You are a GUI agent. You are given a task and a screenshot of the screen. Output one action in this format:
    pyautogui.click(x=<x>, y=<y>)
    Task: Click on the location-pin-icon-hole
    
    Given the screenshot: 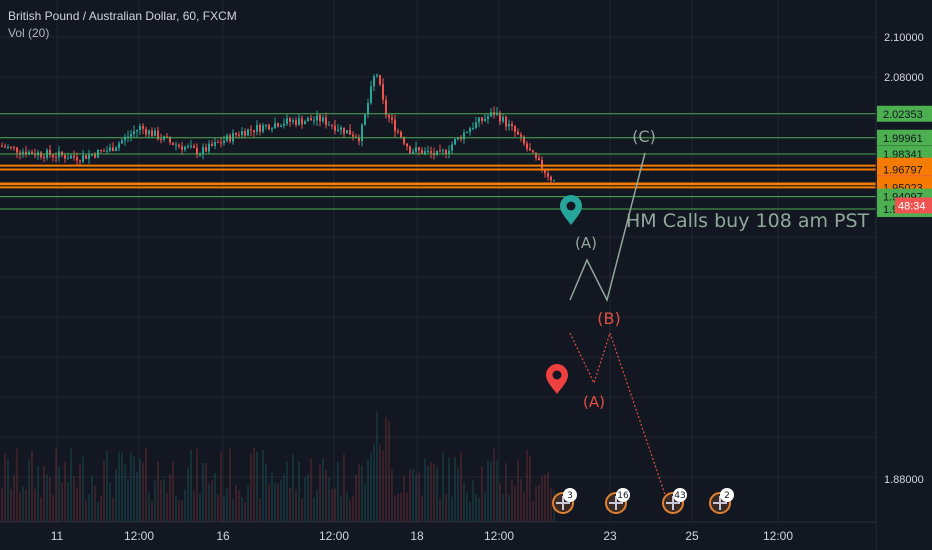 What is the action you would take?
    pyautogui.click(x=571, y=206)
    